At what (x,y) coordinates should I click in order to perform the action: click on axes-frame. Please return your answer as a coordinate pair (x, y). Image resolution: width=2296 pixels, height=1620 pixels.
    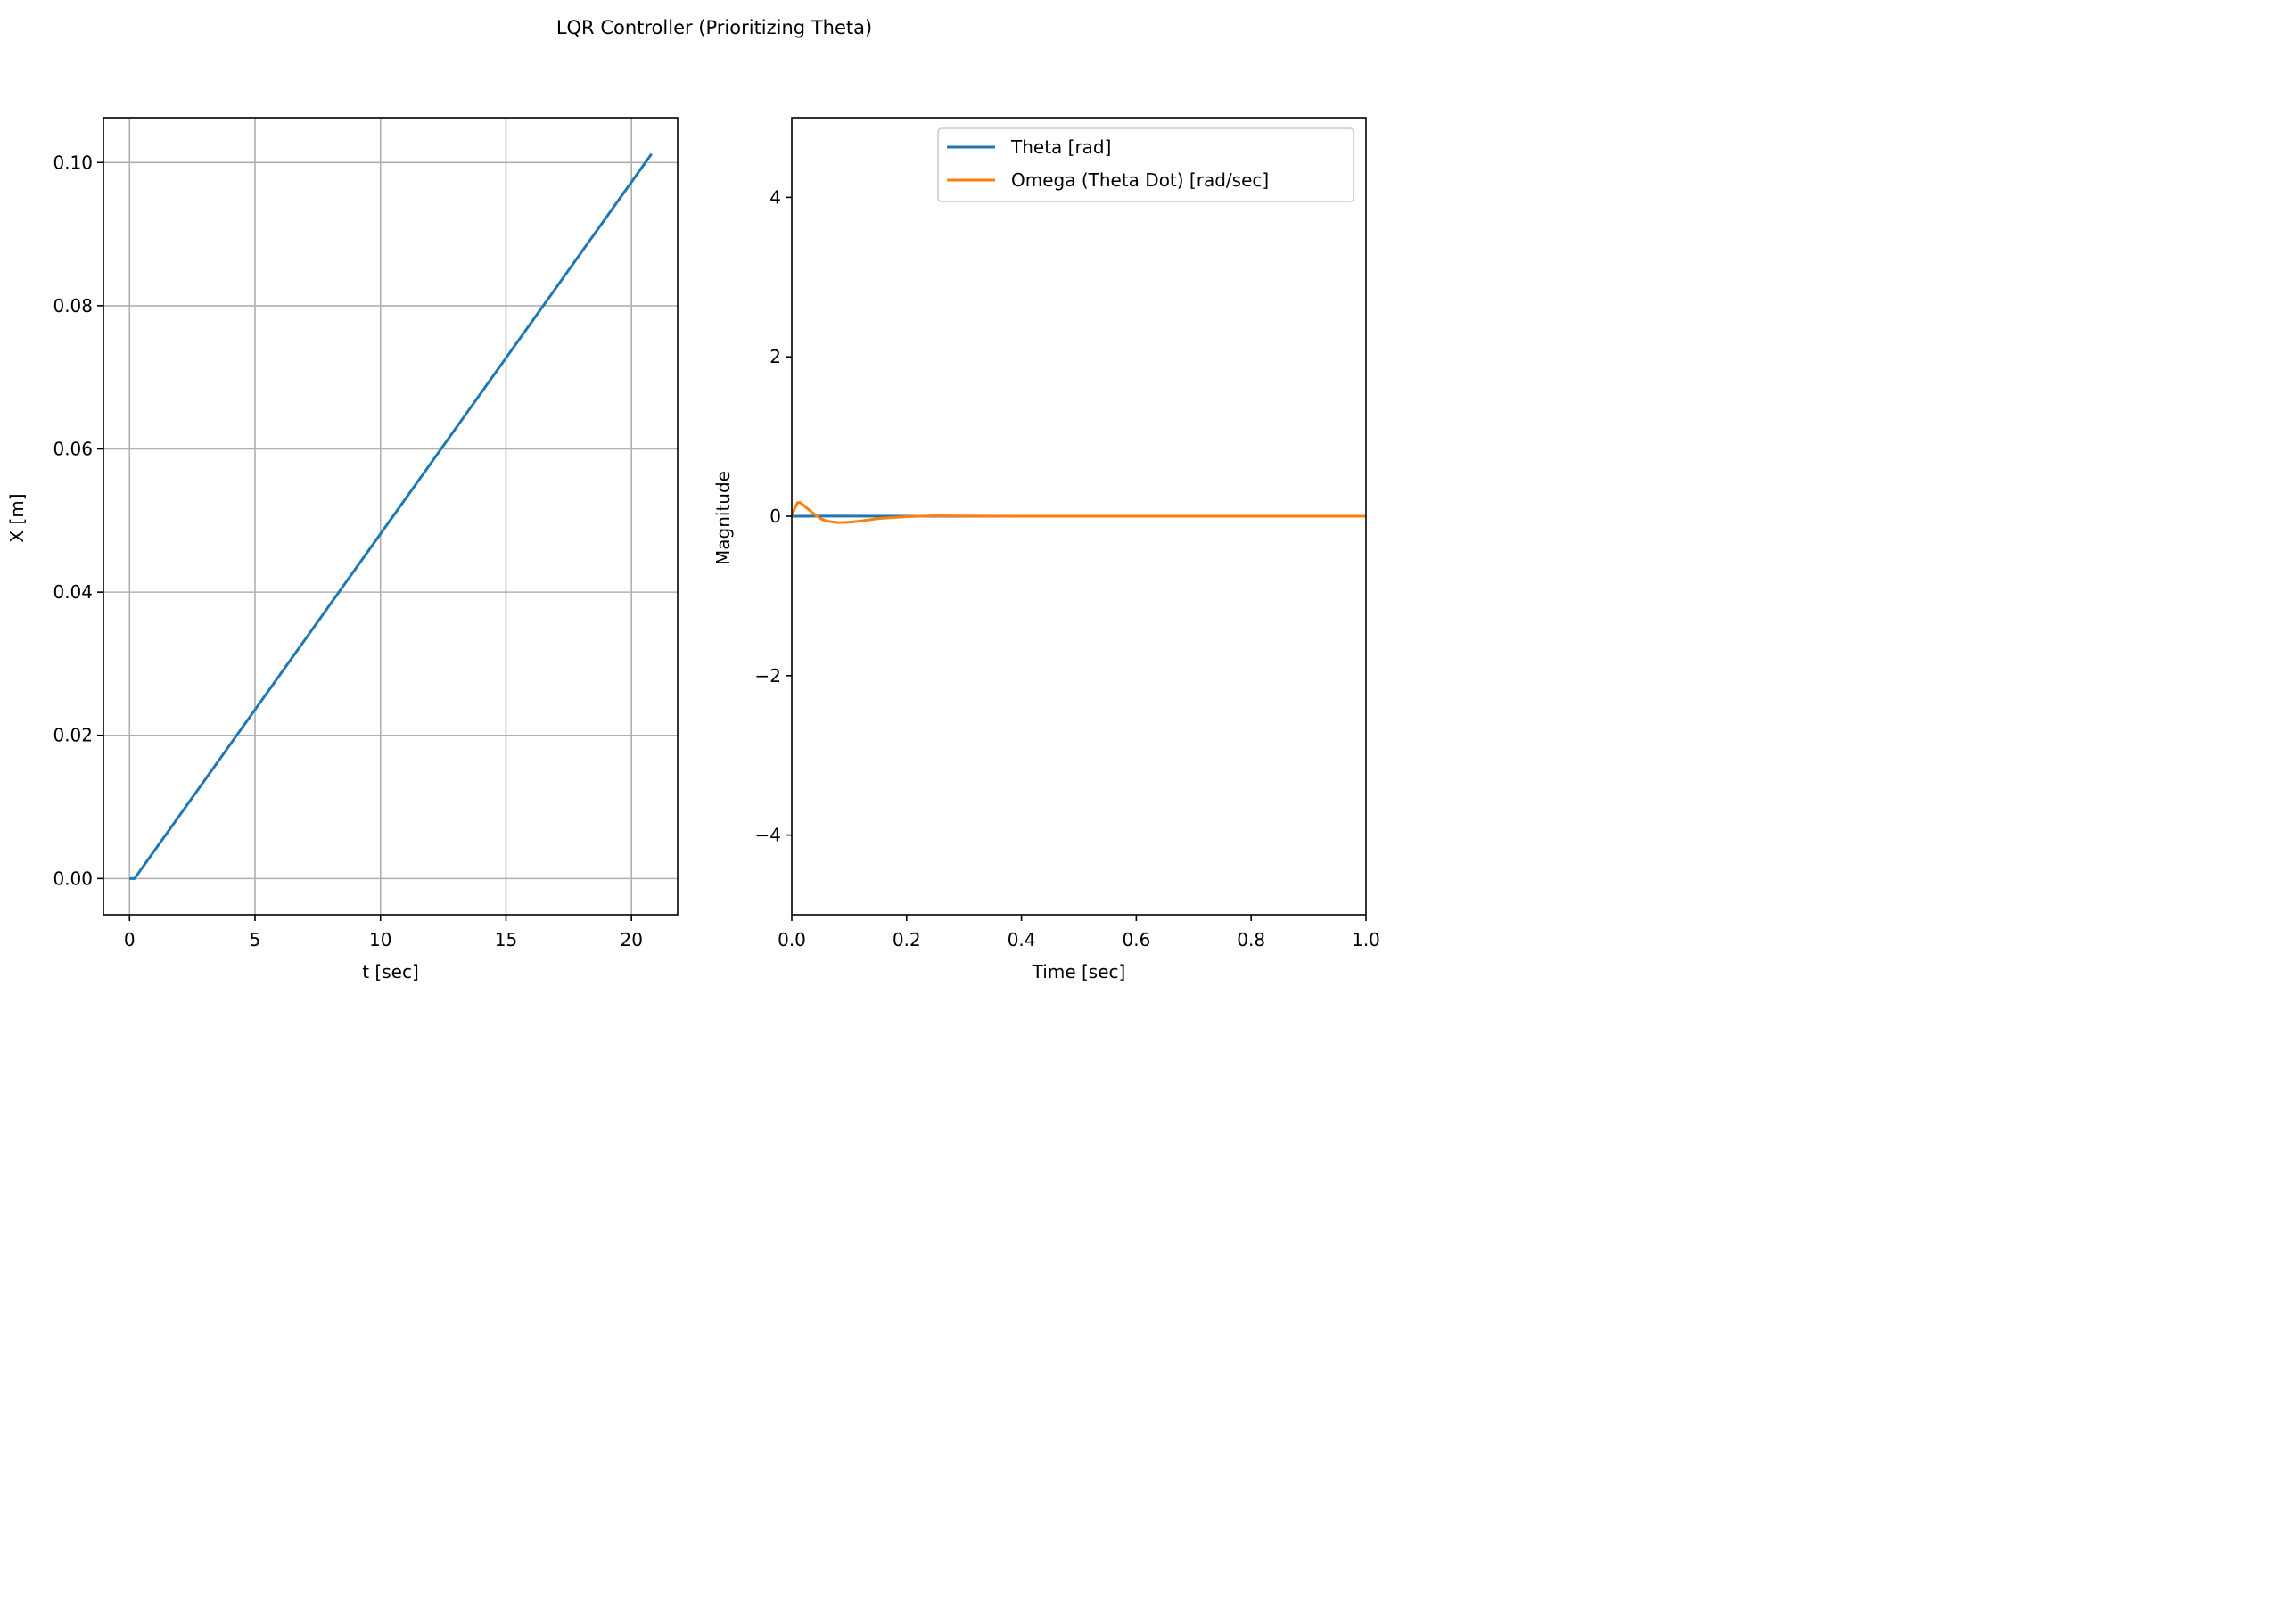
    Looking at the image, I should click on (391, 516).